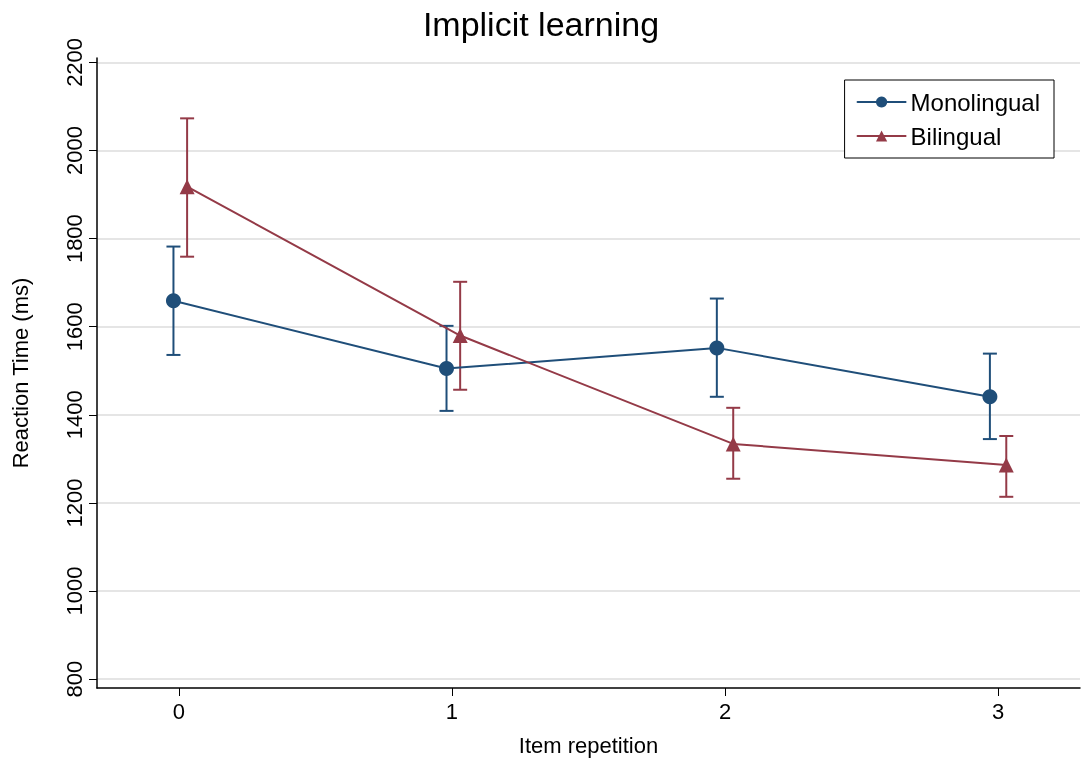  What do you see at coordinates (956, 136) in the screenshot?
I see `legend-label: Bilingual` at bounding box center [956, 136].